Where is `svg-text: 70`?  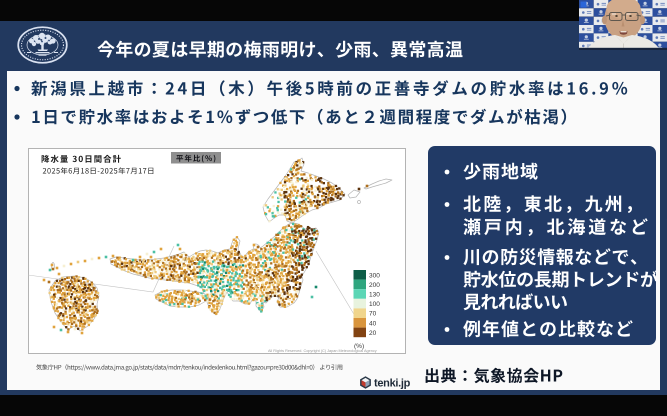 svg-text: 70 is located at coordinates (373, 314).